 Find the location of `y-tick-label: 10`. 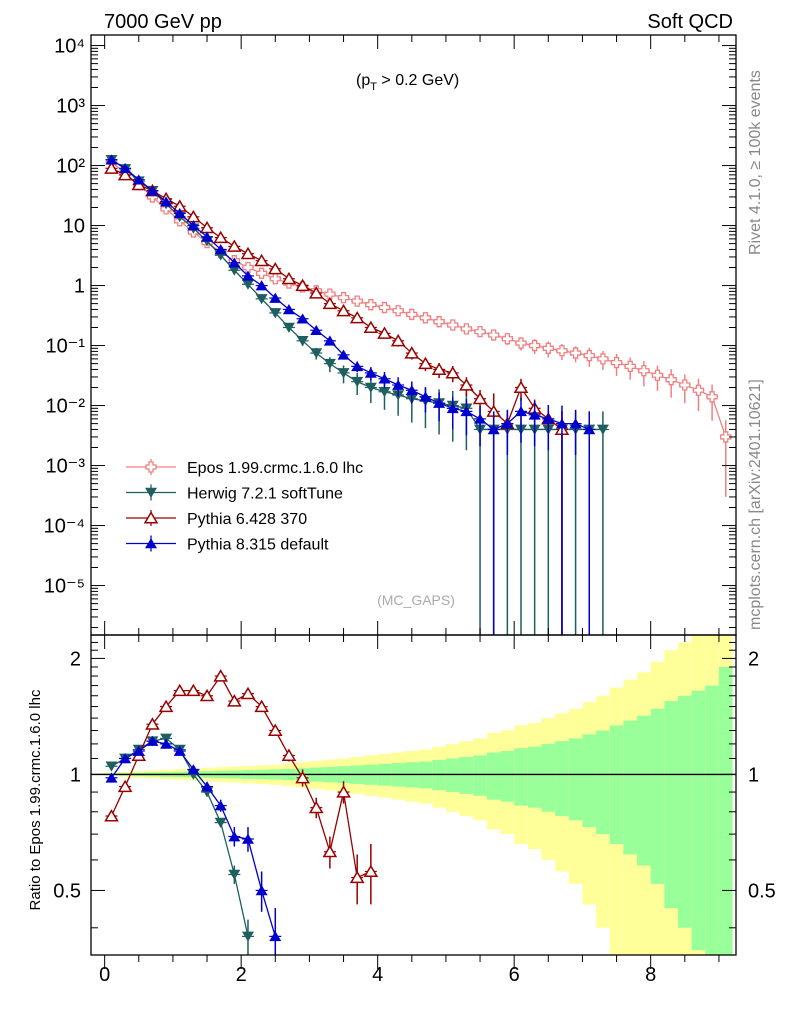

y-tick-label: 10 is located at coordinates (74, 227).